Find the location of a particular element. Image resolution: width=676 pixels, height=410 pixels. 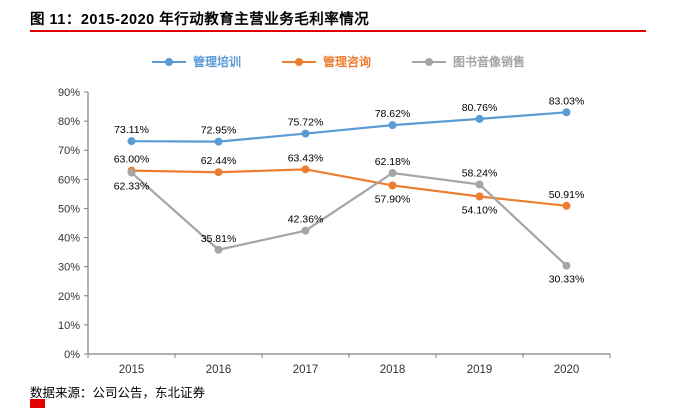

x-axis-category-label: 2018 is located at coordinates (393, 370).